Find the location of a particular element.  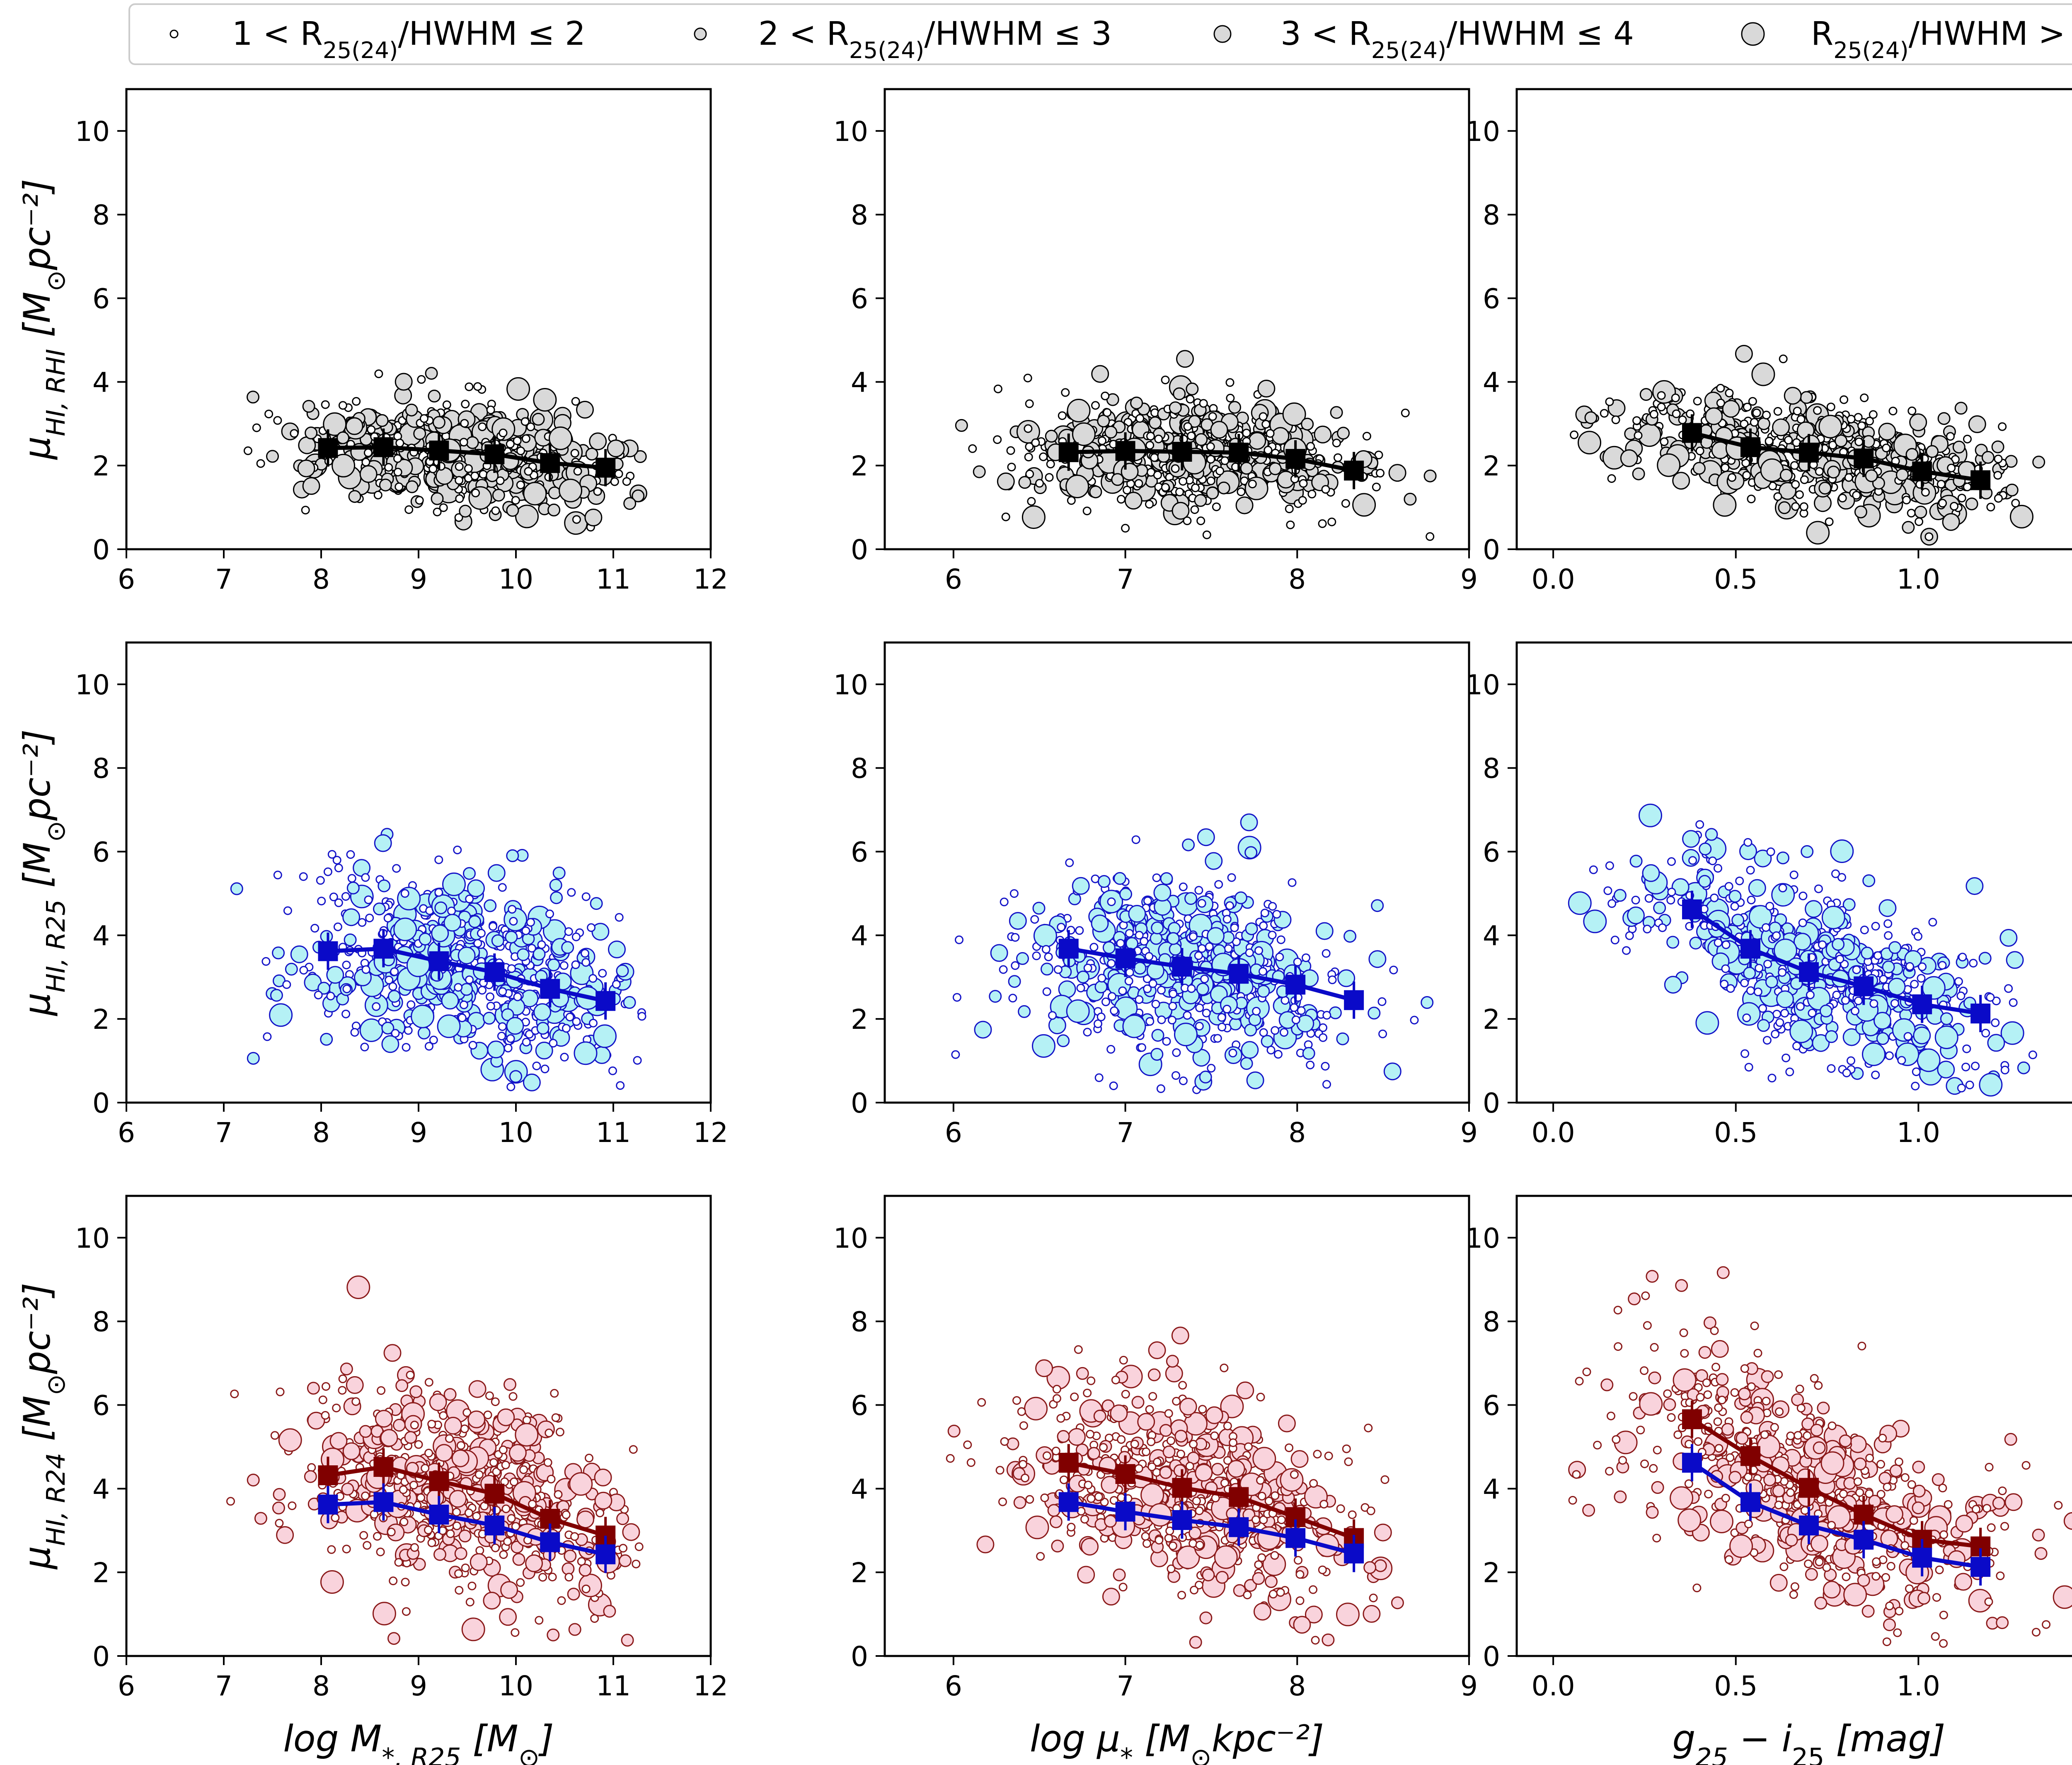

y-tick-label: 2 is located at coordinates (101, 466).